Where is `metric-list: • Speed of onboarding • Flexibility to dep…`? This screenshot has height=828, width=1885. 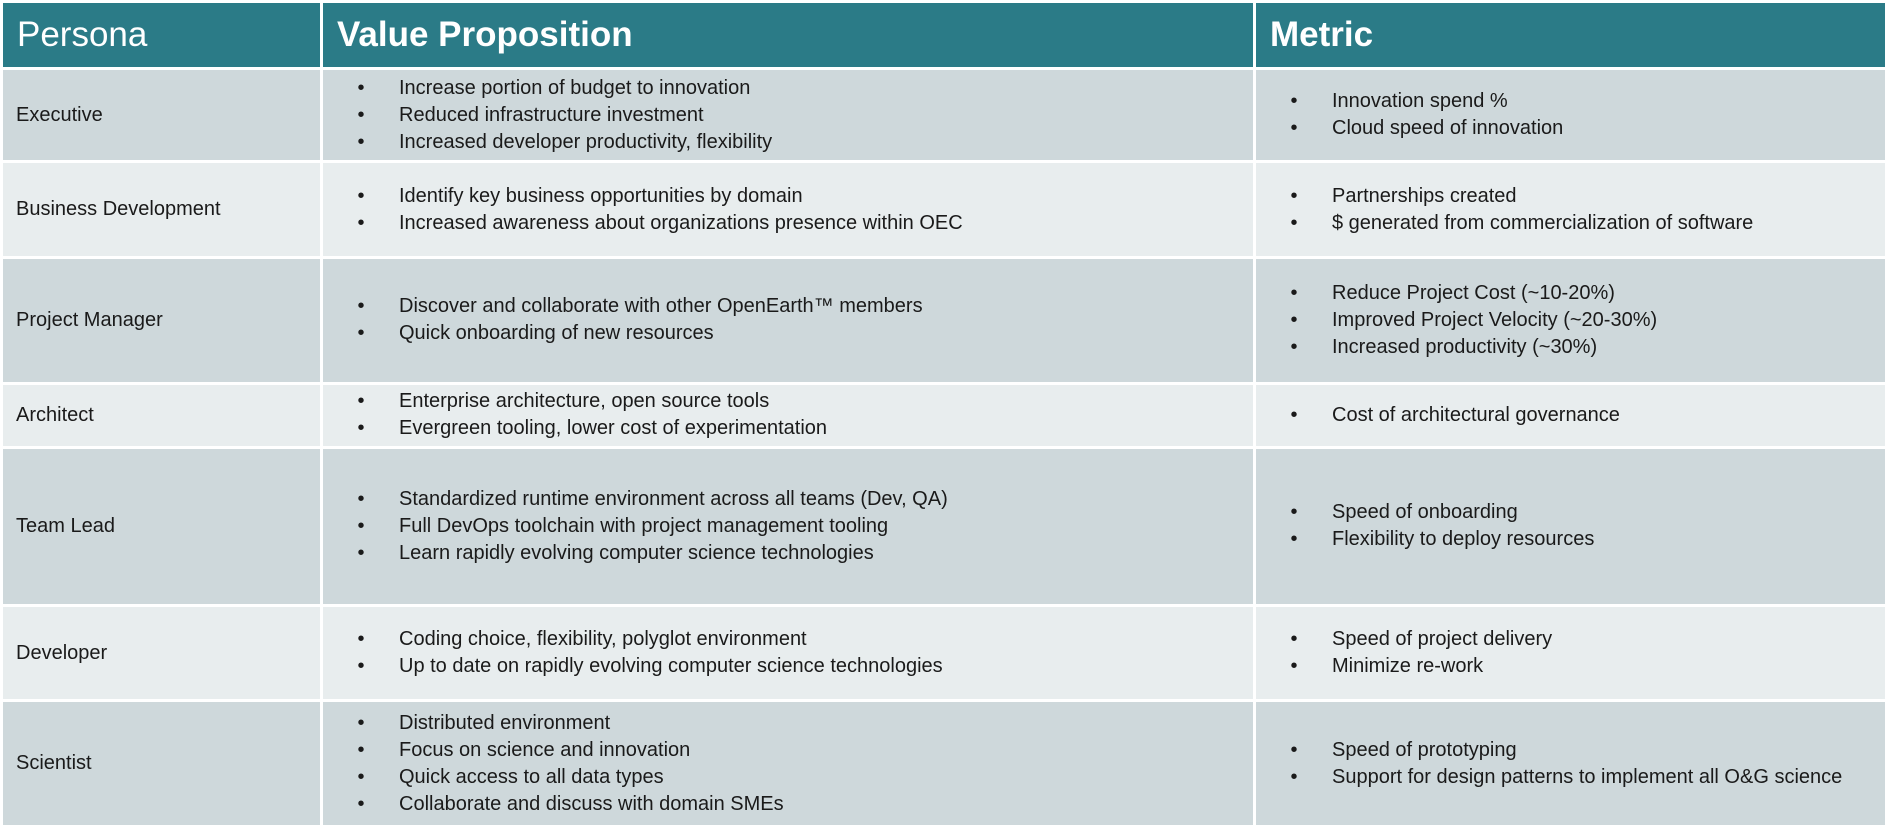
metric-list: • Speed of onboarding • Flexibility to dep… is located at coordinates (1571, 526).